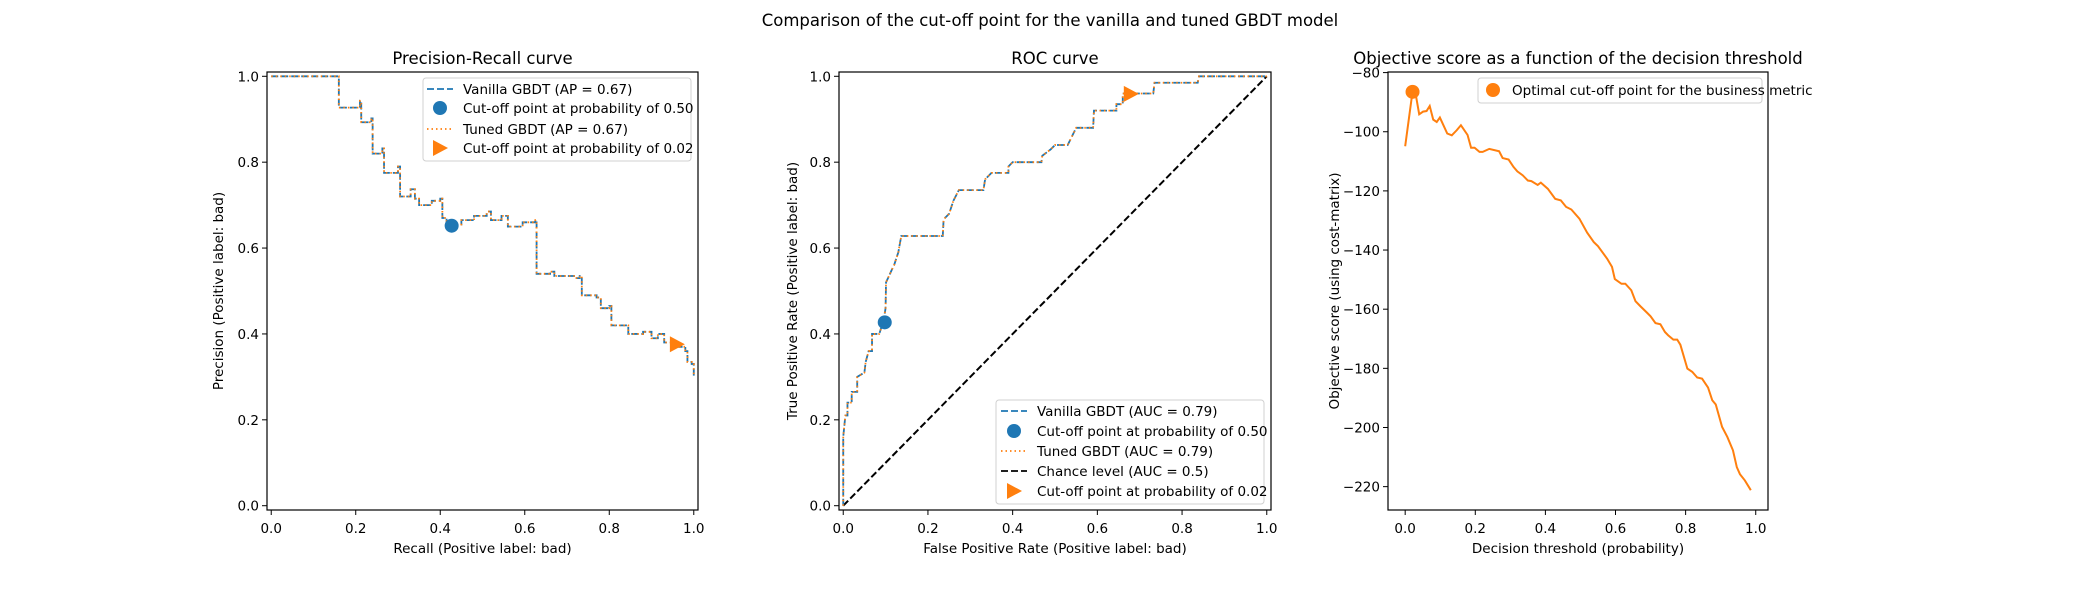 The image size is (2100, 600). What do you see at coordinates (547, 90) in the screenshot?
I see `legend-entry: Vanilla GBDT (AP = 0.67)` at bounding box center [547, 90].